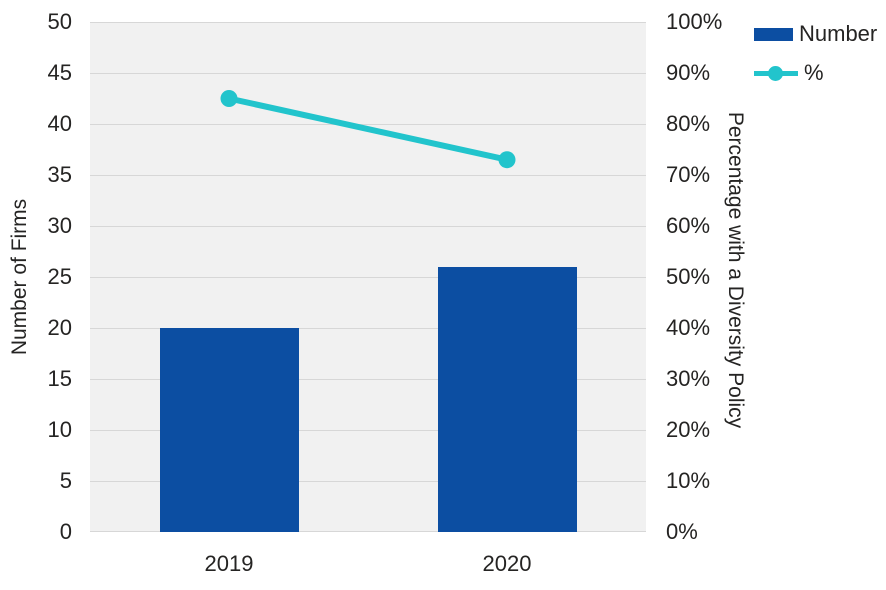  Describe the element at coordinates (59, 123) in the screenshot. I see `left-axis-tick-40: 40` at that location.